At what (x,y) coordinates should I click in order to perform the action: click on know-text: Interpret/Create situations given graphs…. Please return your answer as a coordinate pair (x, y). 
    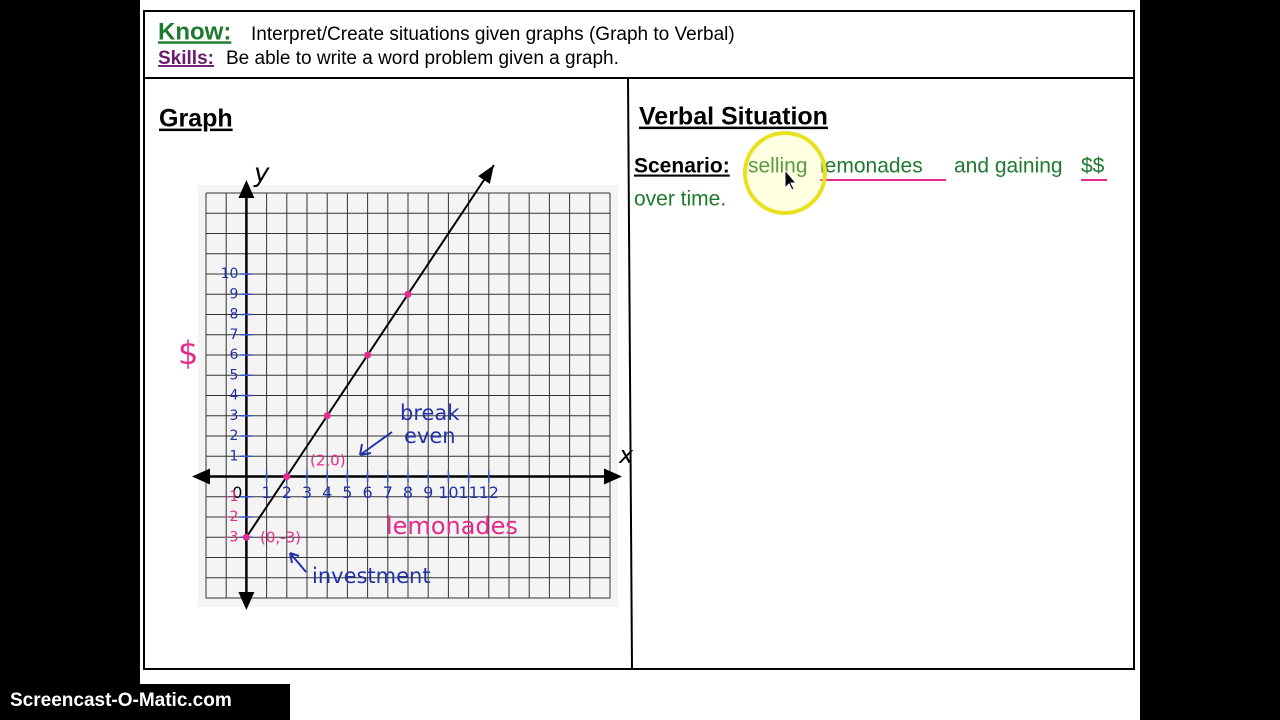
    Looking at the image, I should click on (493, 34).